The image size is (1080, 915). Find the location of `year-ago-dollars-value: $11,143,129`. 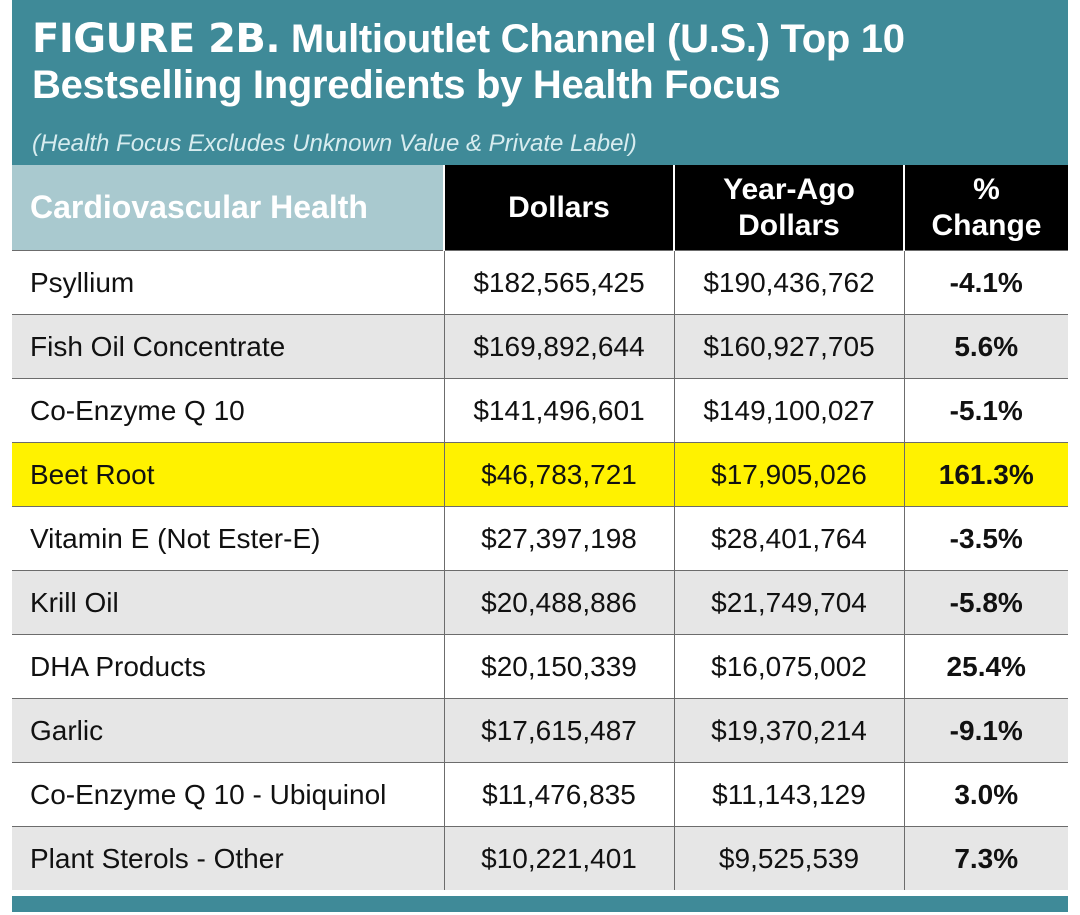

year-ago-dollars-value: $11,143,129 is located at coordinates (788, 794).